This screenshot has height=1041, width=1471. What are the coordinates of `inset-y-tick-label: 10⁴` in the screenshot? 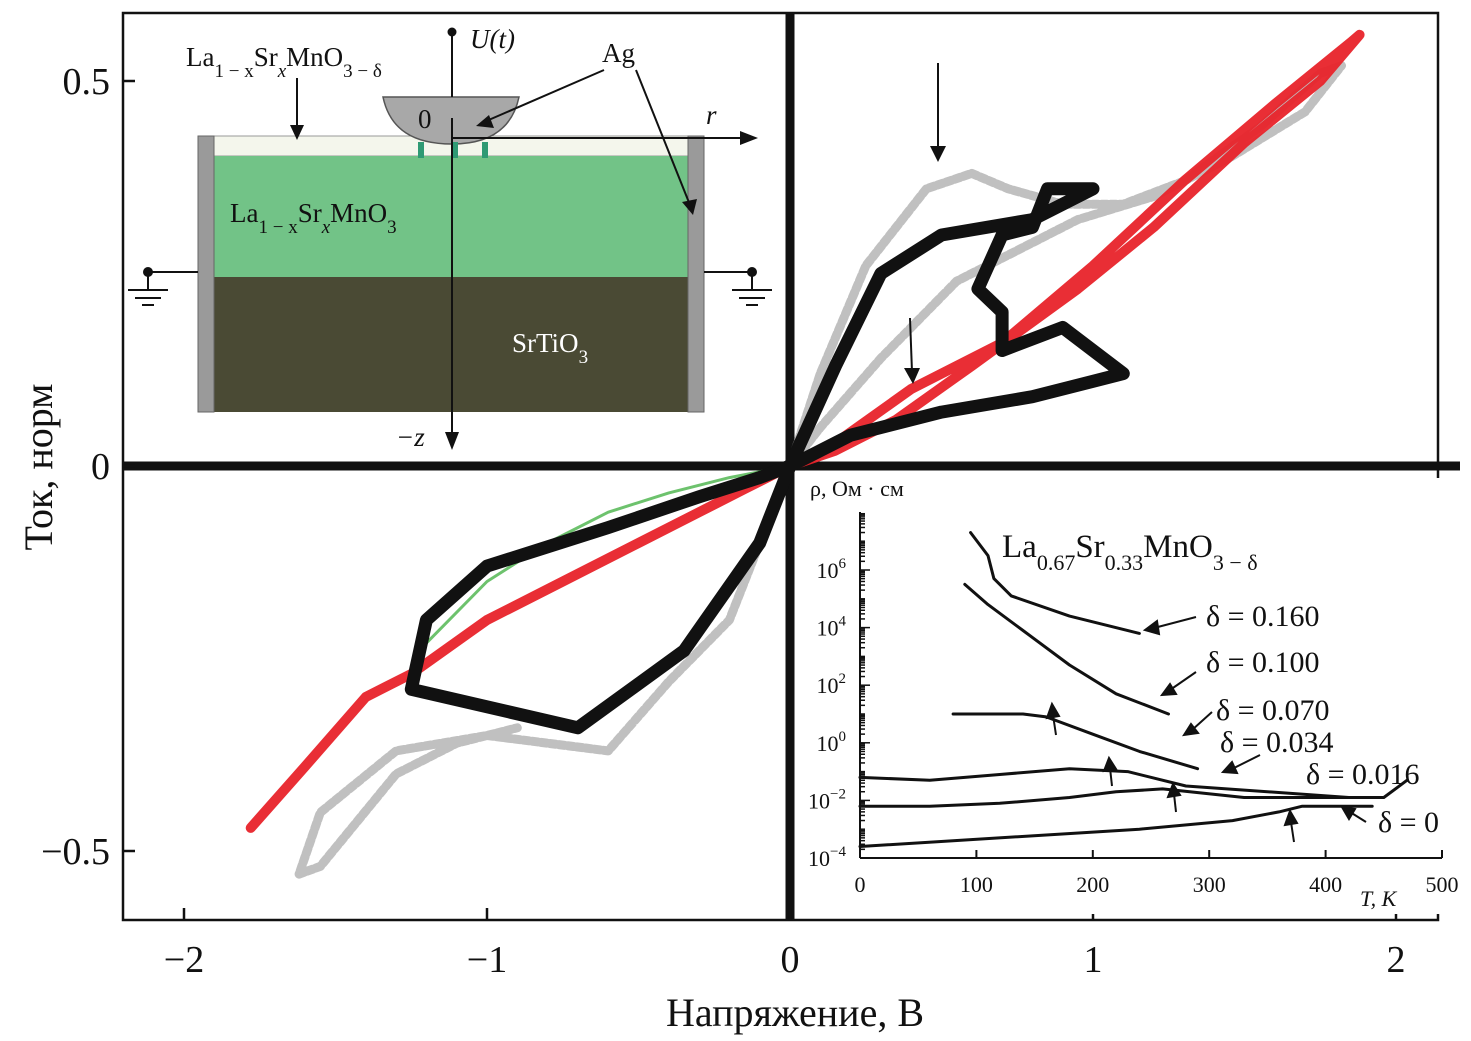 It's located at (832, 627).